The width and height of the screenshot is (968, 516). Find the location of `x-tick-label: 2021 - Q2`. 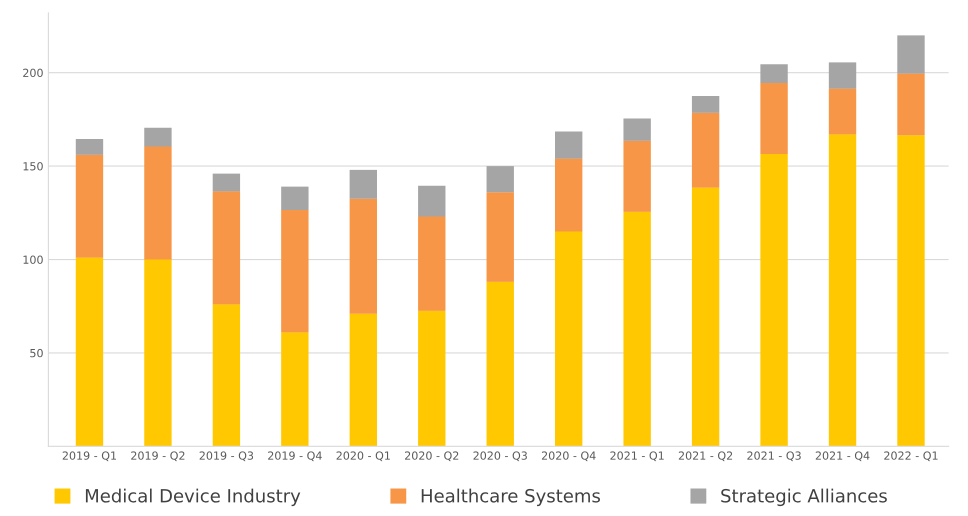

x-tick-label: 2021 - Q2 is located at coordinates (705, 456).